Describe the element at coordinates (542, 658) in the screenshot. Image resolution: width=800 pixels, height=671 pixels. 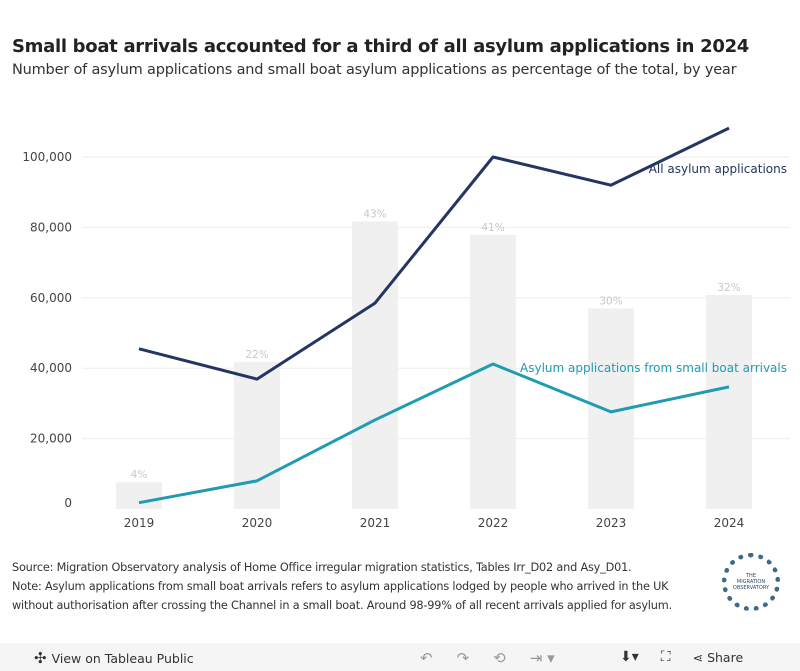
I see `pause-icon: ⇥ ▾` at that location.